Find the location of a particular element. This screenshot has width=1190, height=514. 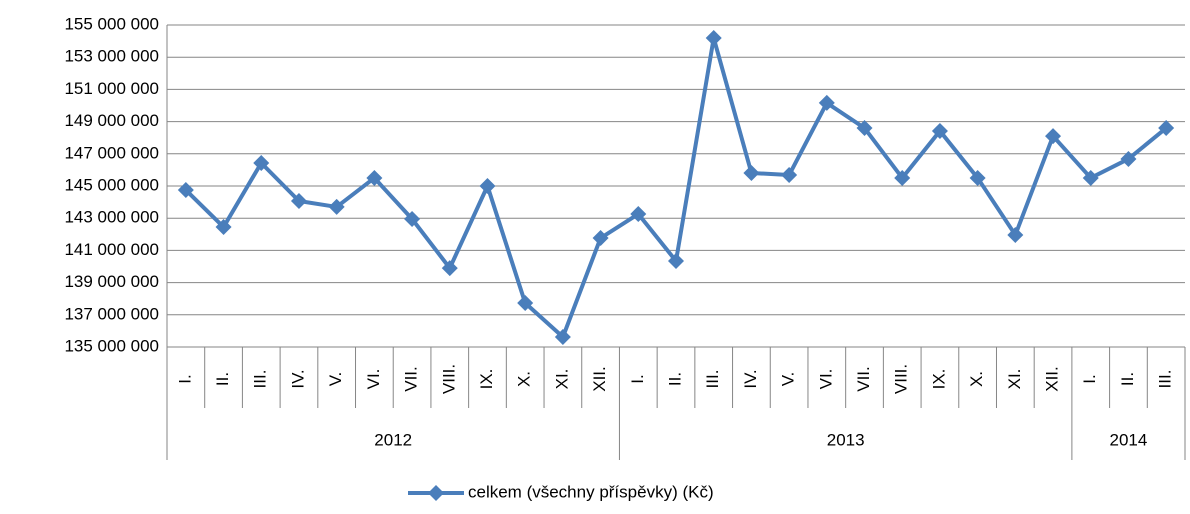

x-group-label: 2014 is located at coordinates (1129, 439).